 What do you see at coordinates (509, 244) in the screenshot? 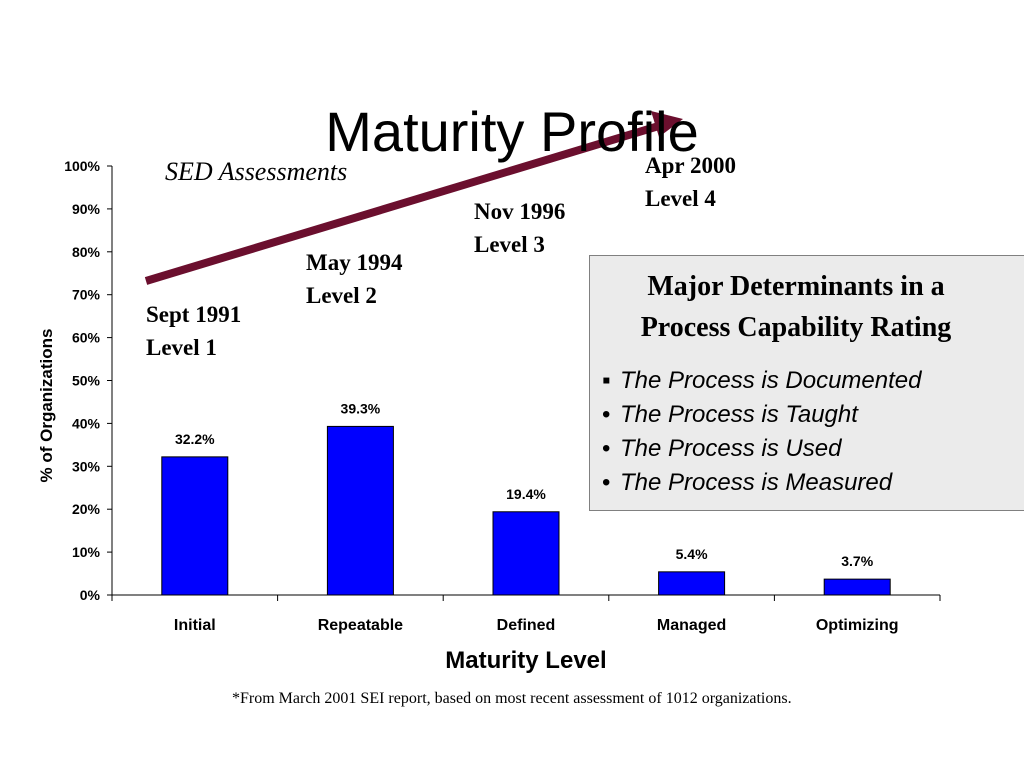
I see `milestone-level: Level 3` at bounding box center [509, 244].